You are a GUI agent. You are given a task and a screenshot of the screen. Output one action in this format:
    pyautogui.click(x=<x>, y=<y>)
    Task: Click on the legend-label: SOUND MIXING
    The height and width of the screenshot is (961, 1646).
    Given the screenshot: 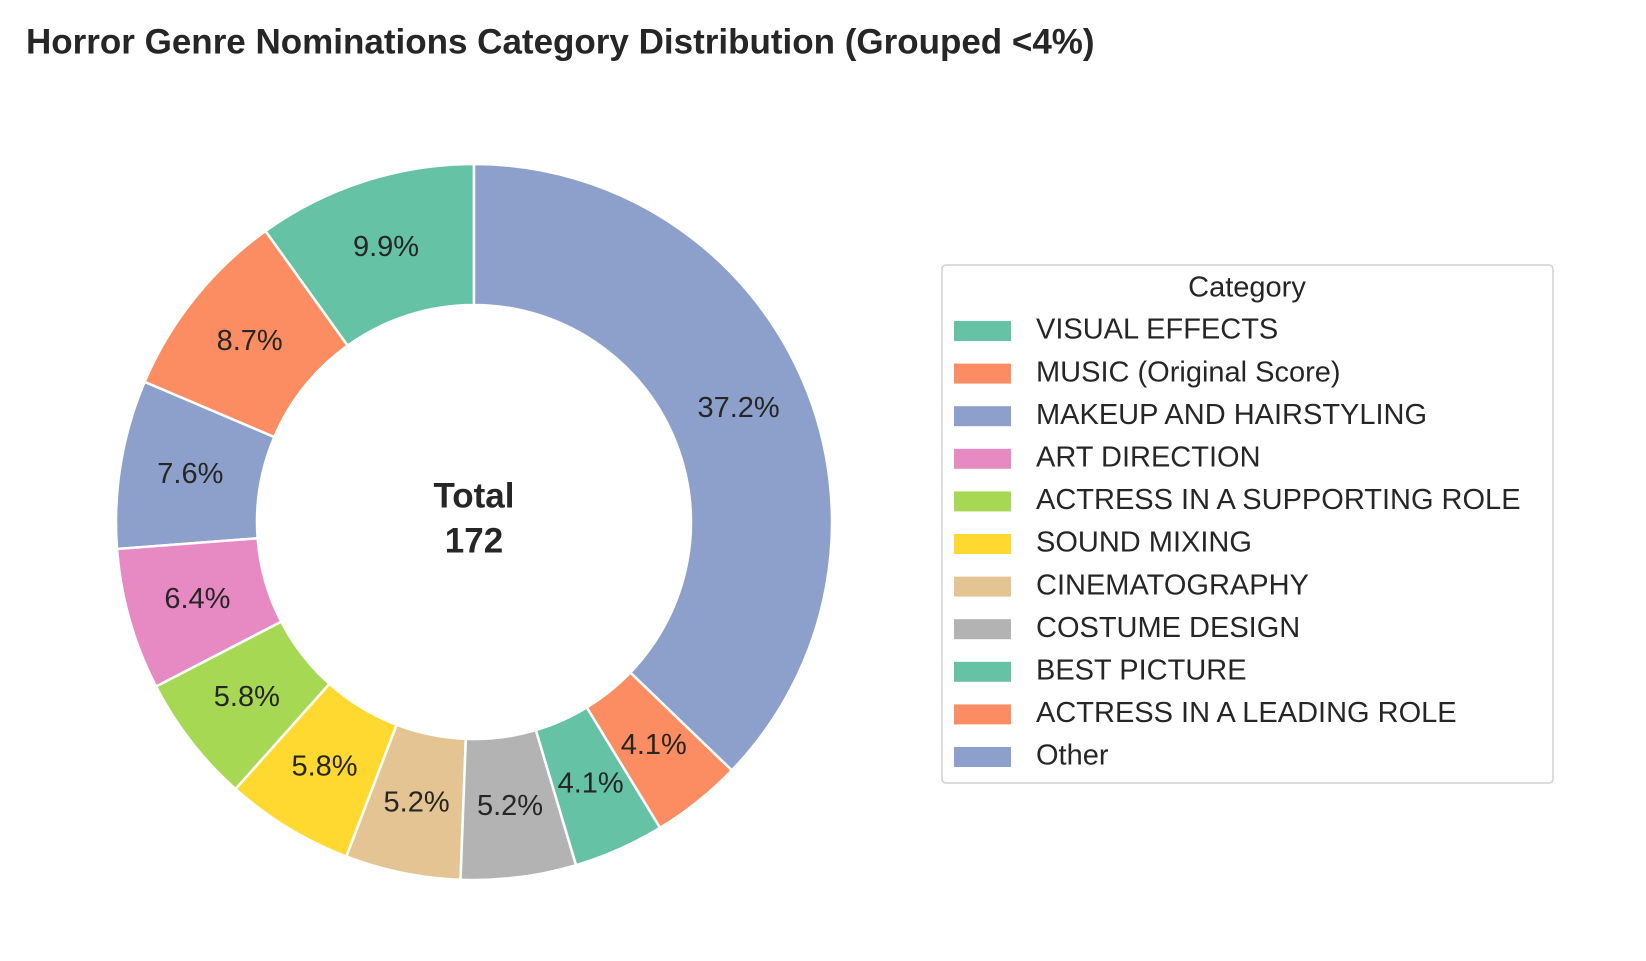 What is the action you would take?
    pyautogui.click(x=1144, y=543)
    